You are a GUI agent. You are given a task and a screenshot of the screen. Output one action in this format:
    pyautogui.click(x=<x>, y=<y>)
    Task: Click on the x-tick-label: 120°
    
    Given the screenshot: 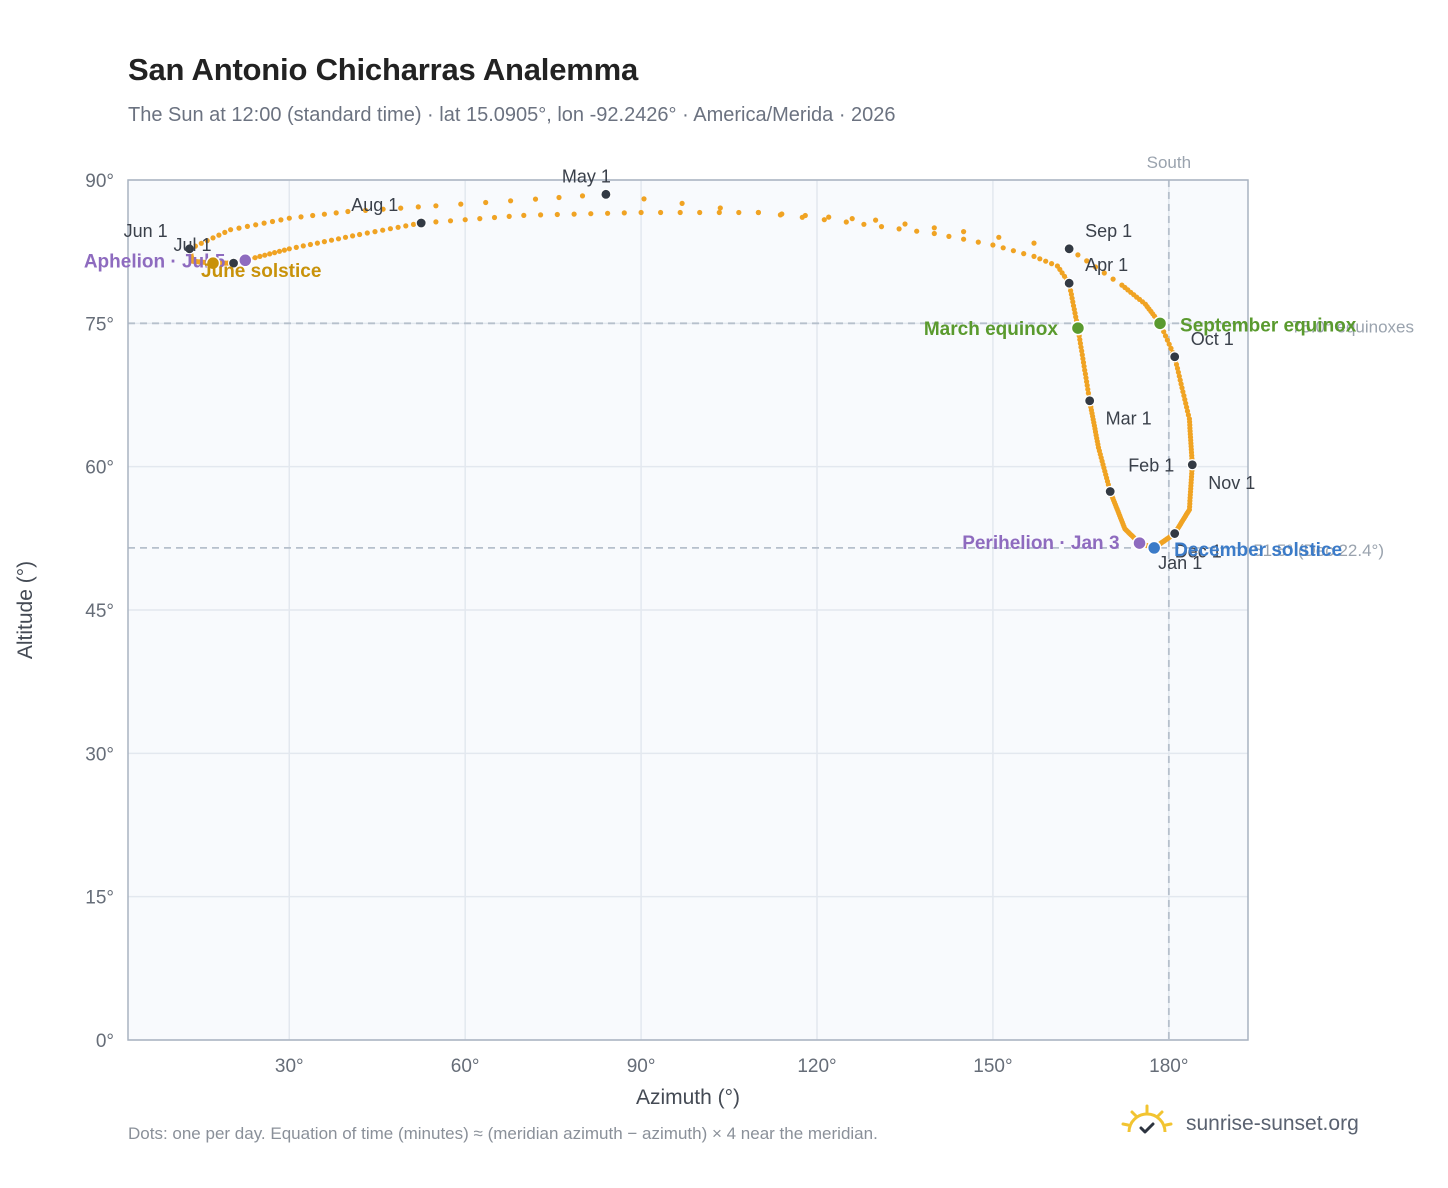 What is the action you would take?
    pyautogui.click(x=816, y=1066)
    